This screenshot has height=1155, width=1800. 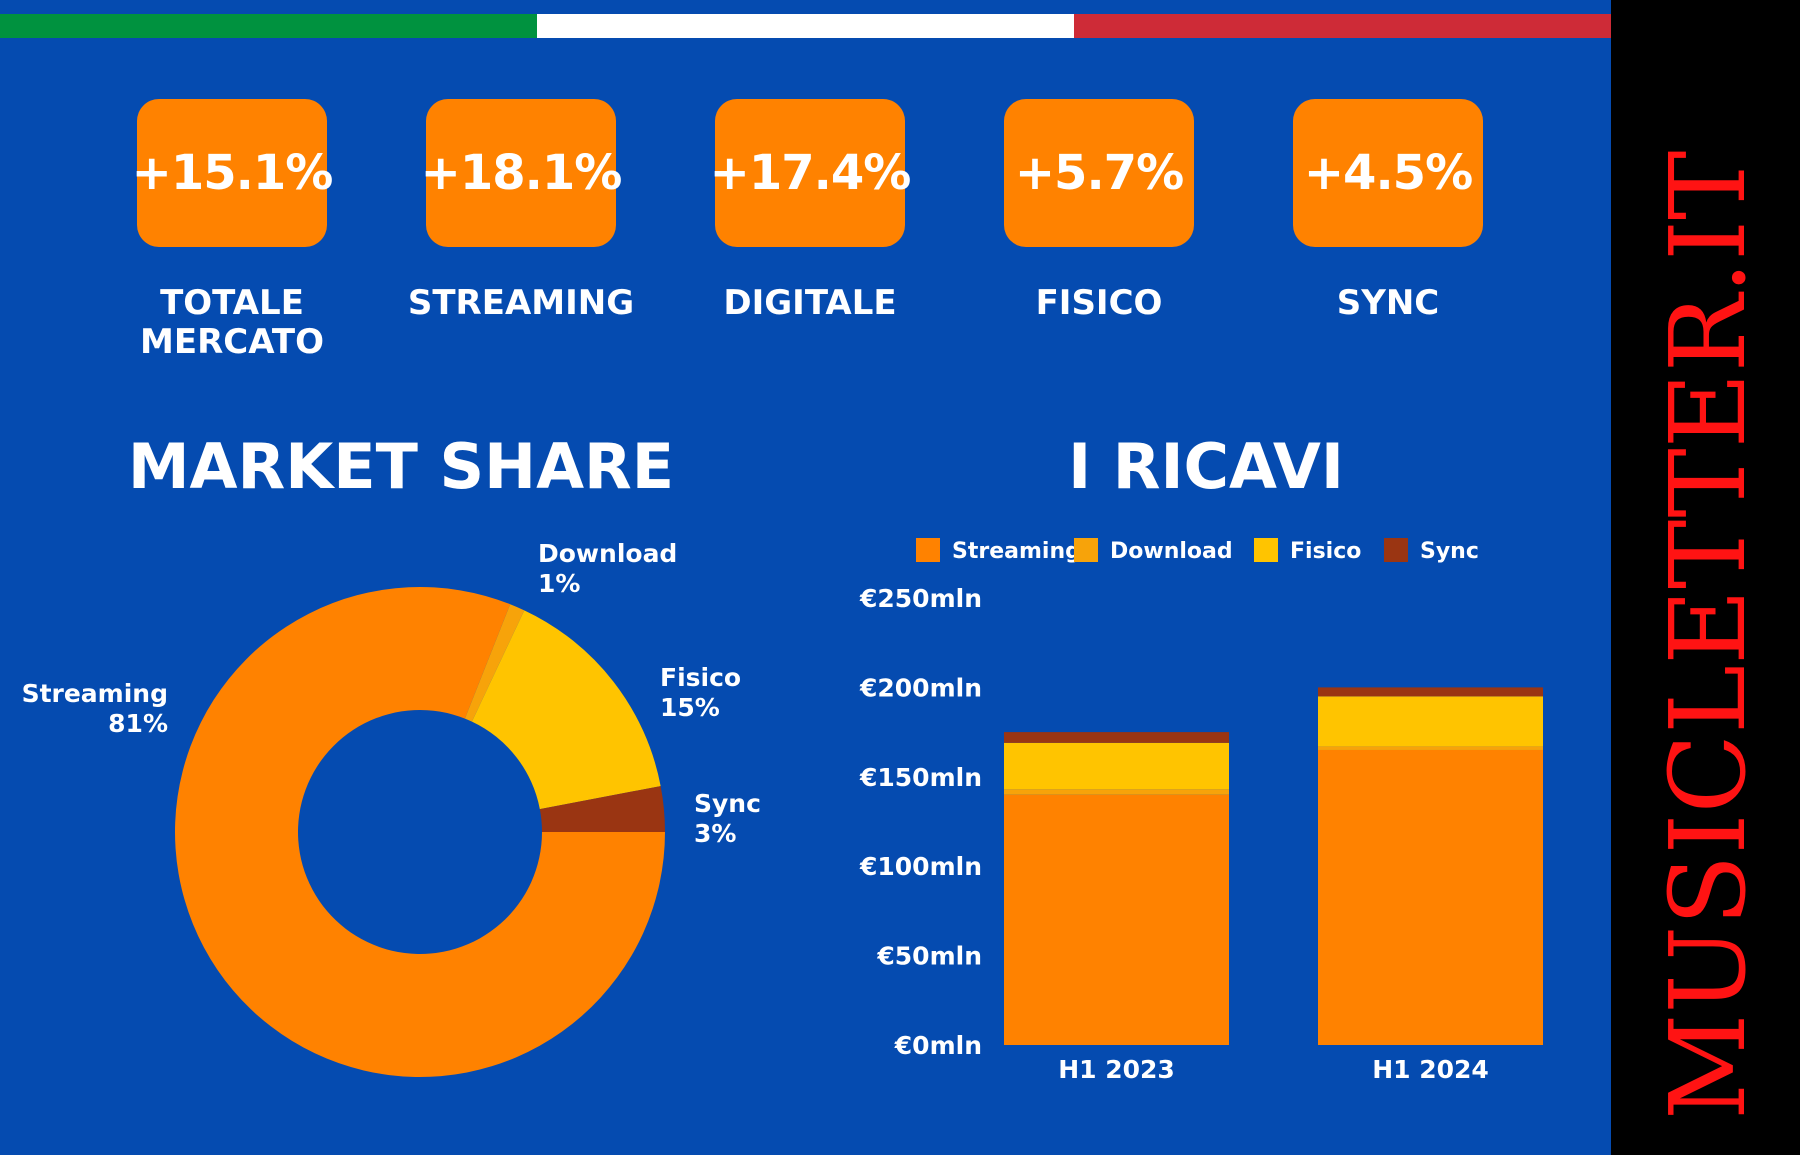 I want to click on legend-label-sync: Sync, so click(x=1449, y=551).